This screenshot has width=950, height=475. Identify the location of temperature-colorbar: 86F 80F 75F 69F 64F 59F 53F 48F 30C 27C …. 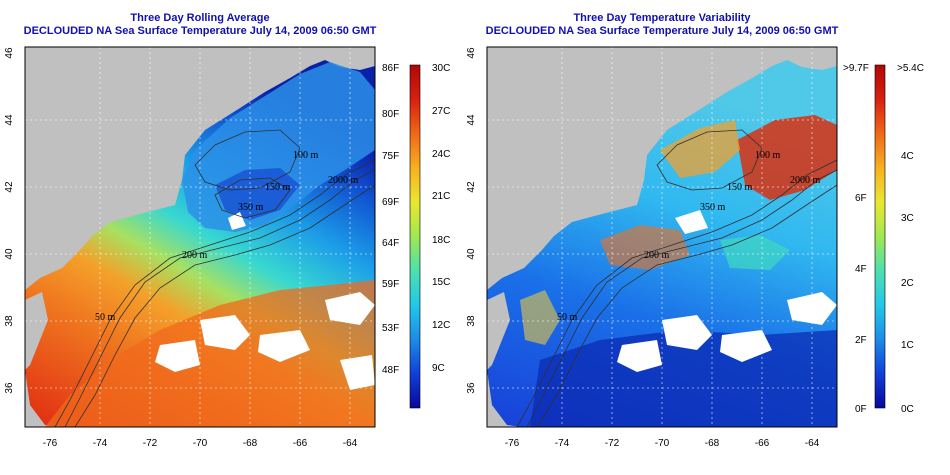
(416, 236).